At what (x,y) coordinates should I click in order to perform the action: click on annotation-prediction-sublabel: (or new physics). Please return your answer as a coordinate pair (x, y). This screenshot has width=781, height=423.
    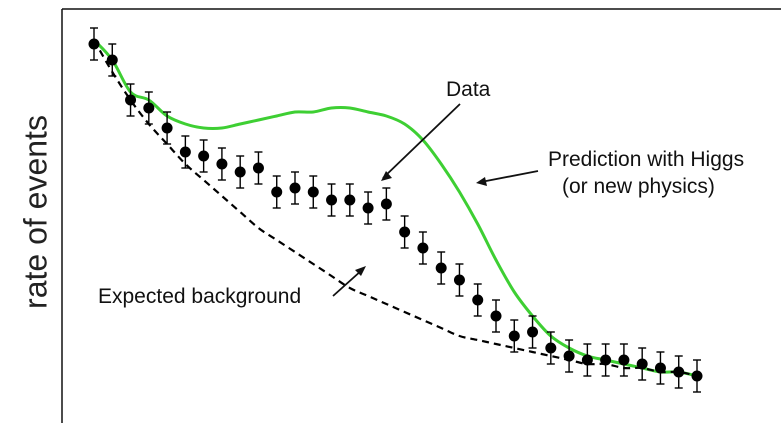
    Looking at the image, I should click on (638, 186).